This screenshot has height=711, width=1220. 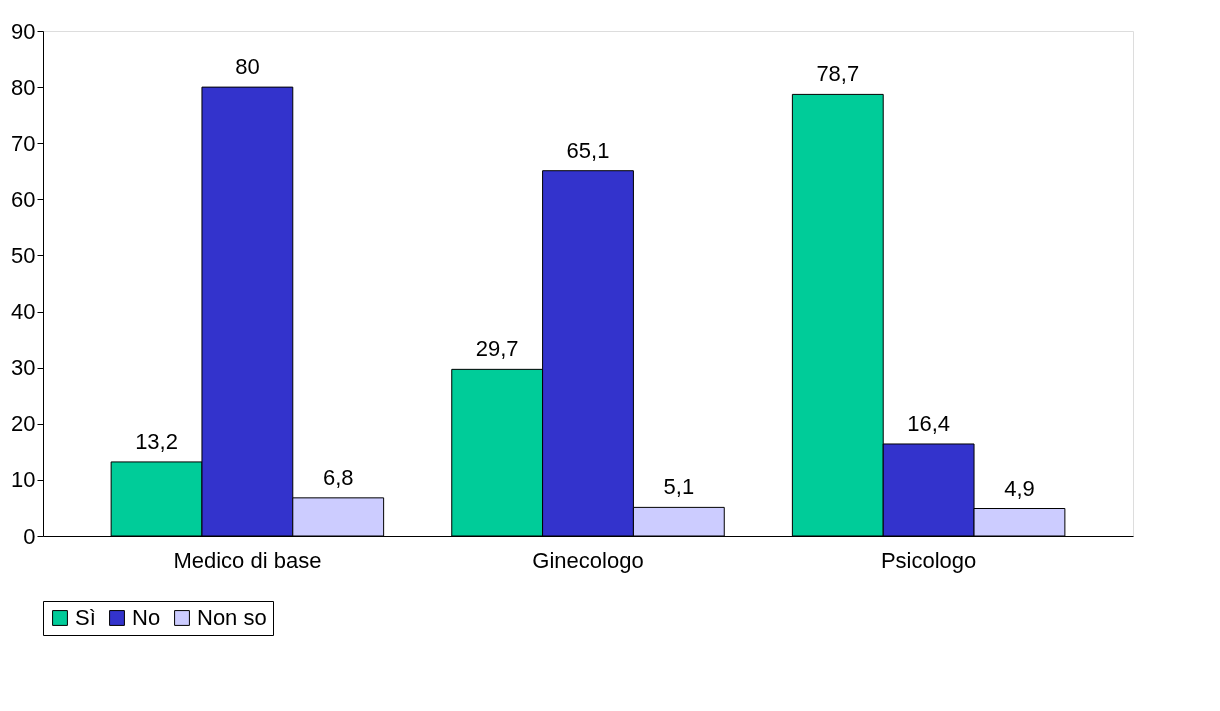 What do you see at coordinates (156, 441) in the screenshot?
I see `data-label: 13,2` at bounding box center [156, 441].